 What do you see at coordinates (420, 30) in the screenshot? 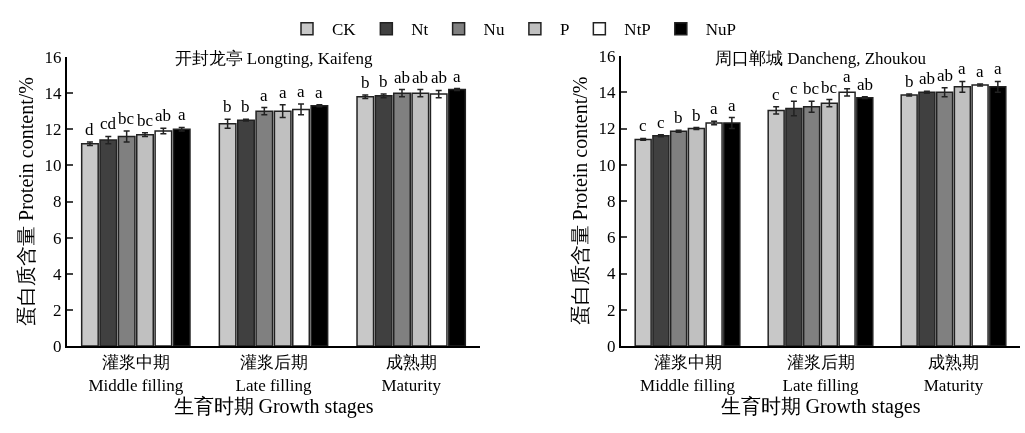
I see `legend-label: Nt` at bounding box center [420, 30].